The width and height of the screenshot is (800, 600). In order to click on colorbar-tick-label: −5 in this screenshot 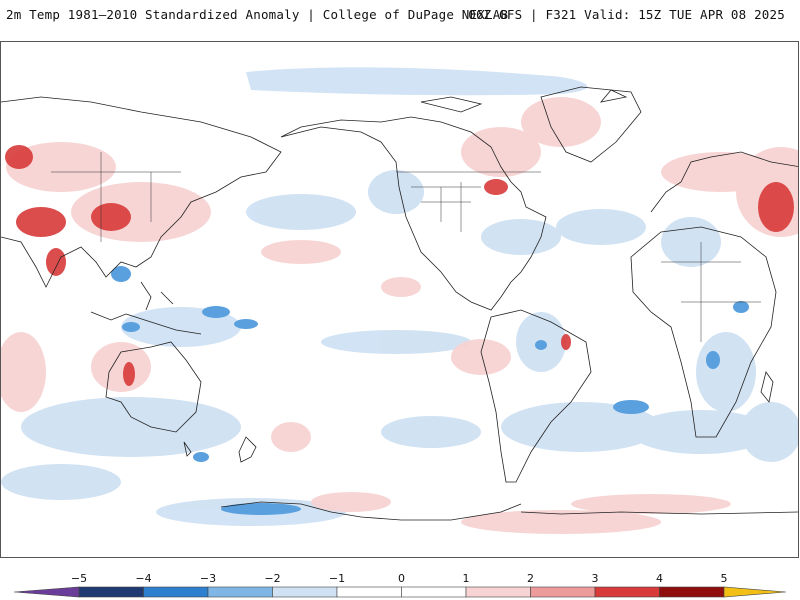, I will do `click(79, 578)`.